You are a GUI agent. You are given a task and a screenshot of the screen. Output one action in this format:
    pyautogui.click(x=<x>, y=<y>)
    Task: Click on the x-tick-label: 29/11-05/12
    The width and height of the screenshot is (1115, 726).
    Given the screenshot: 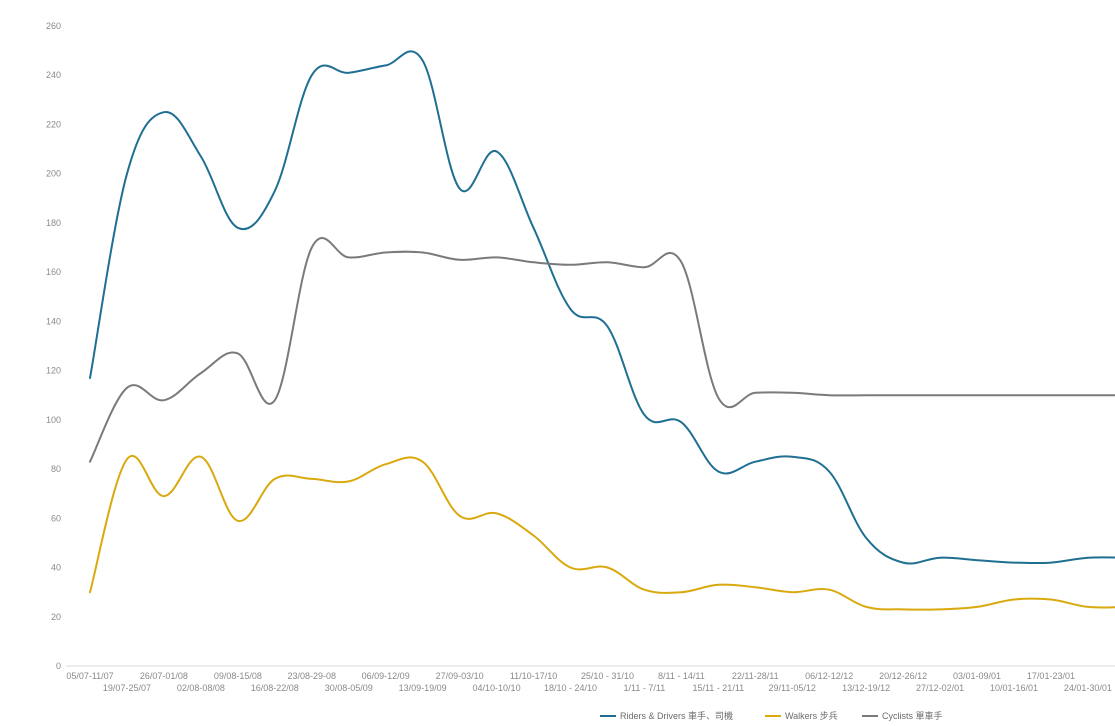 What is the action you would take?
    pyautogui.click(x=792, y=688)
    